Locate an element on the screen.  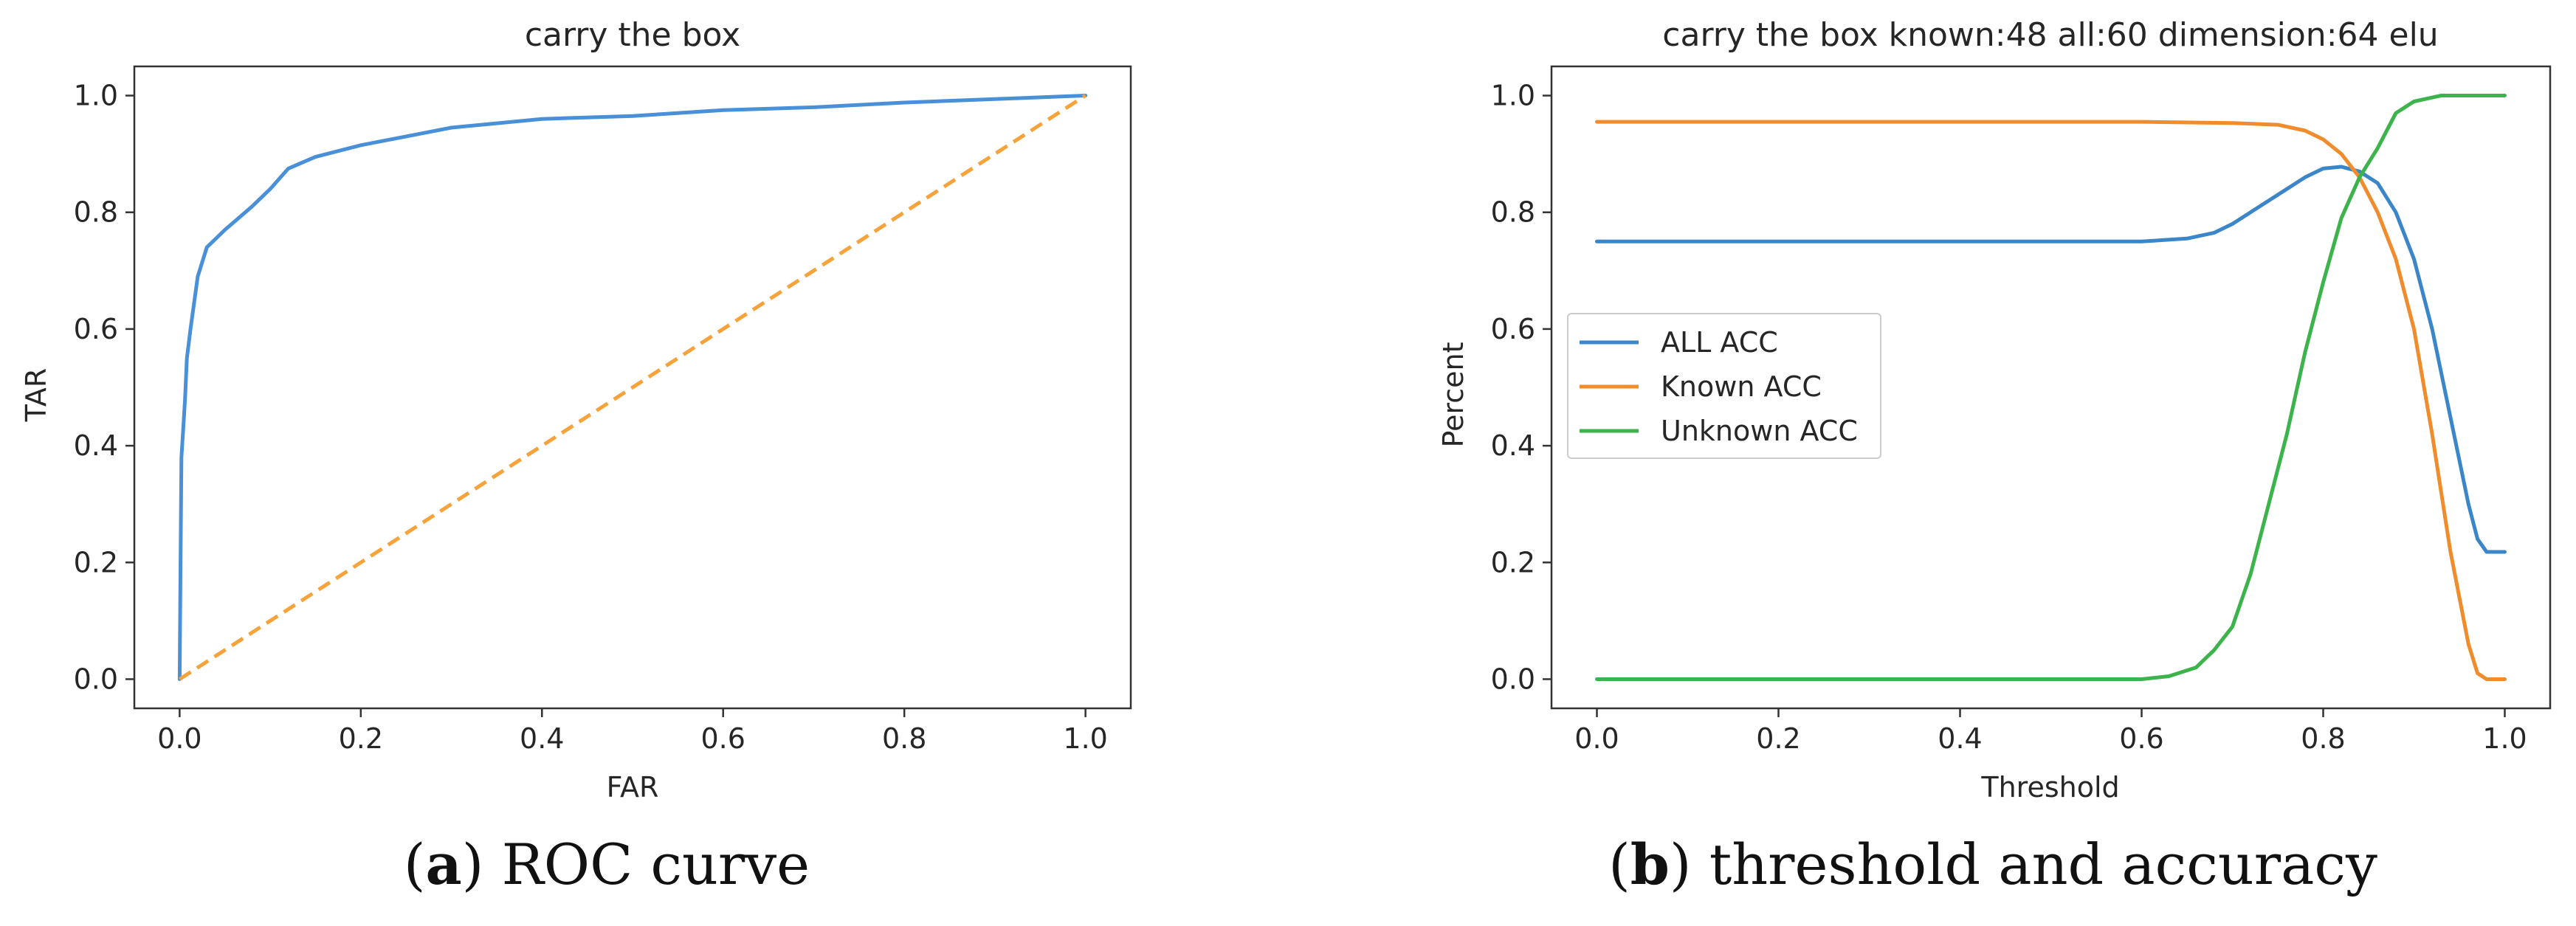
roc-xtick-label: 0.6 is located at coordinates (723, 738).